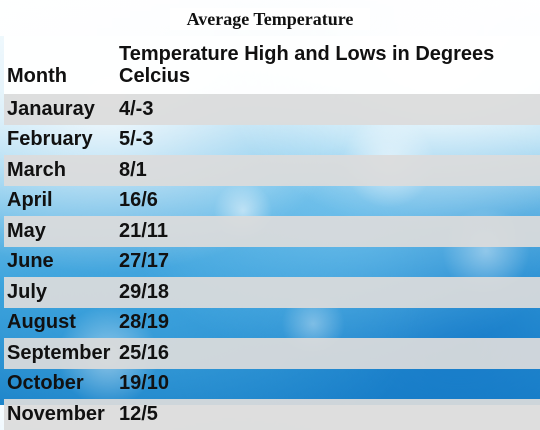  I want to click on month-cell: May, so click(26, 230).